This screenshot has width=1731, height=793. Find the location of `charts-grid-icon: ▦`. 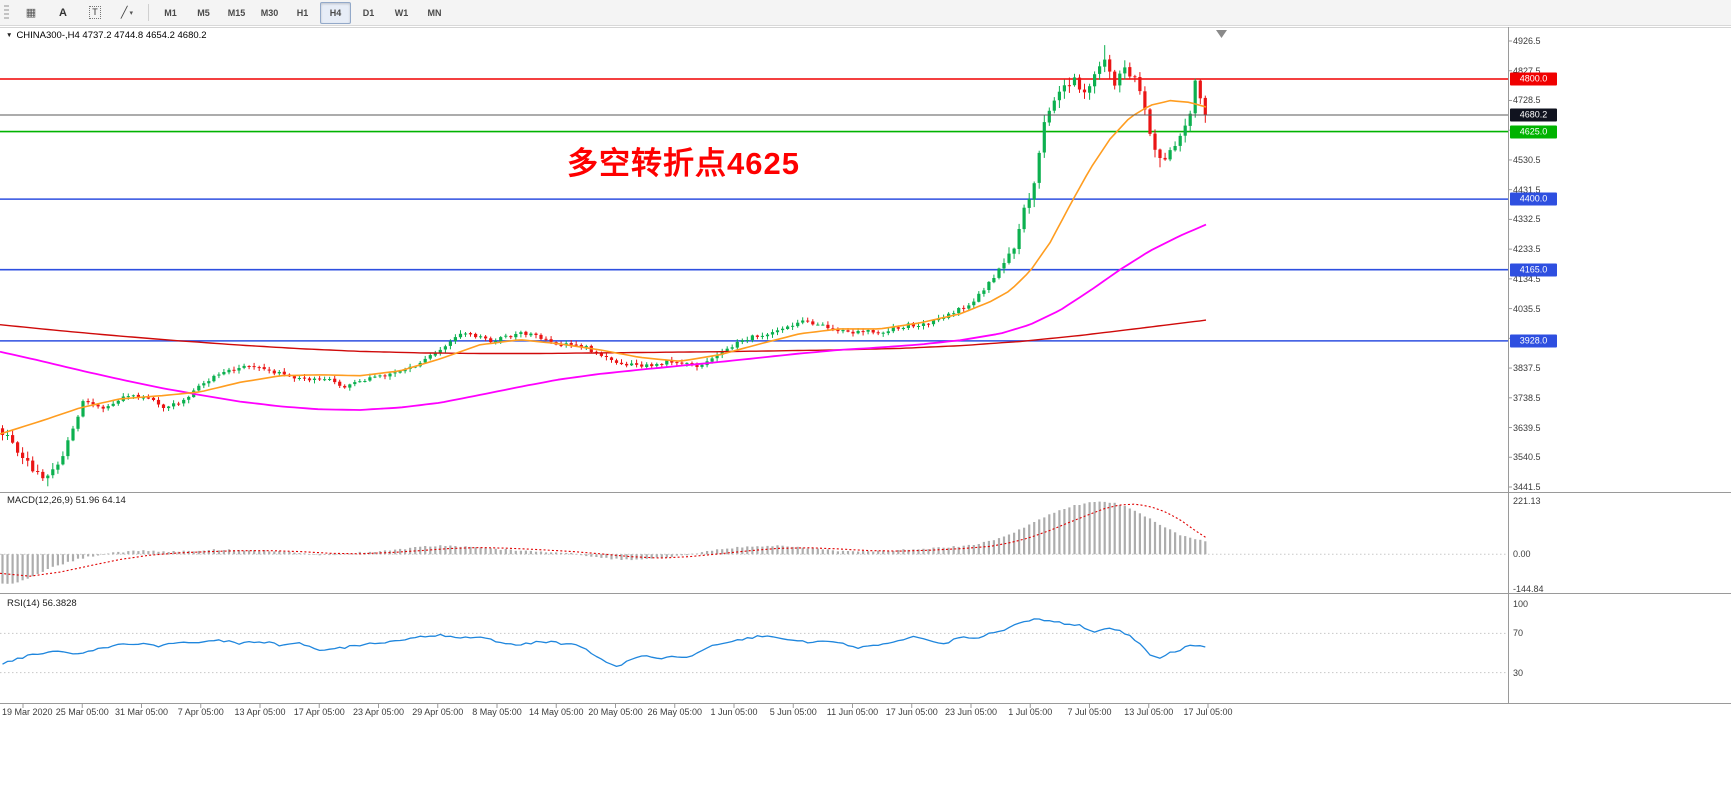

charts-grid-icon: ▦ is located at coordinates (31, 13).